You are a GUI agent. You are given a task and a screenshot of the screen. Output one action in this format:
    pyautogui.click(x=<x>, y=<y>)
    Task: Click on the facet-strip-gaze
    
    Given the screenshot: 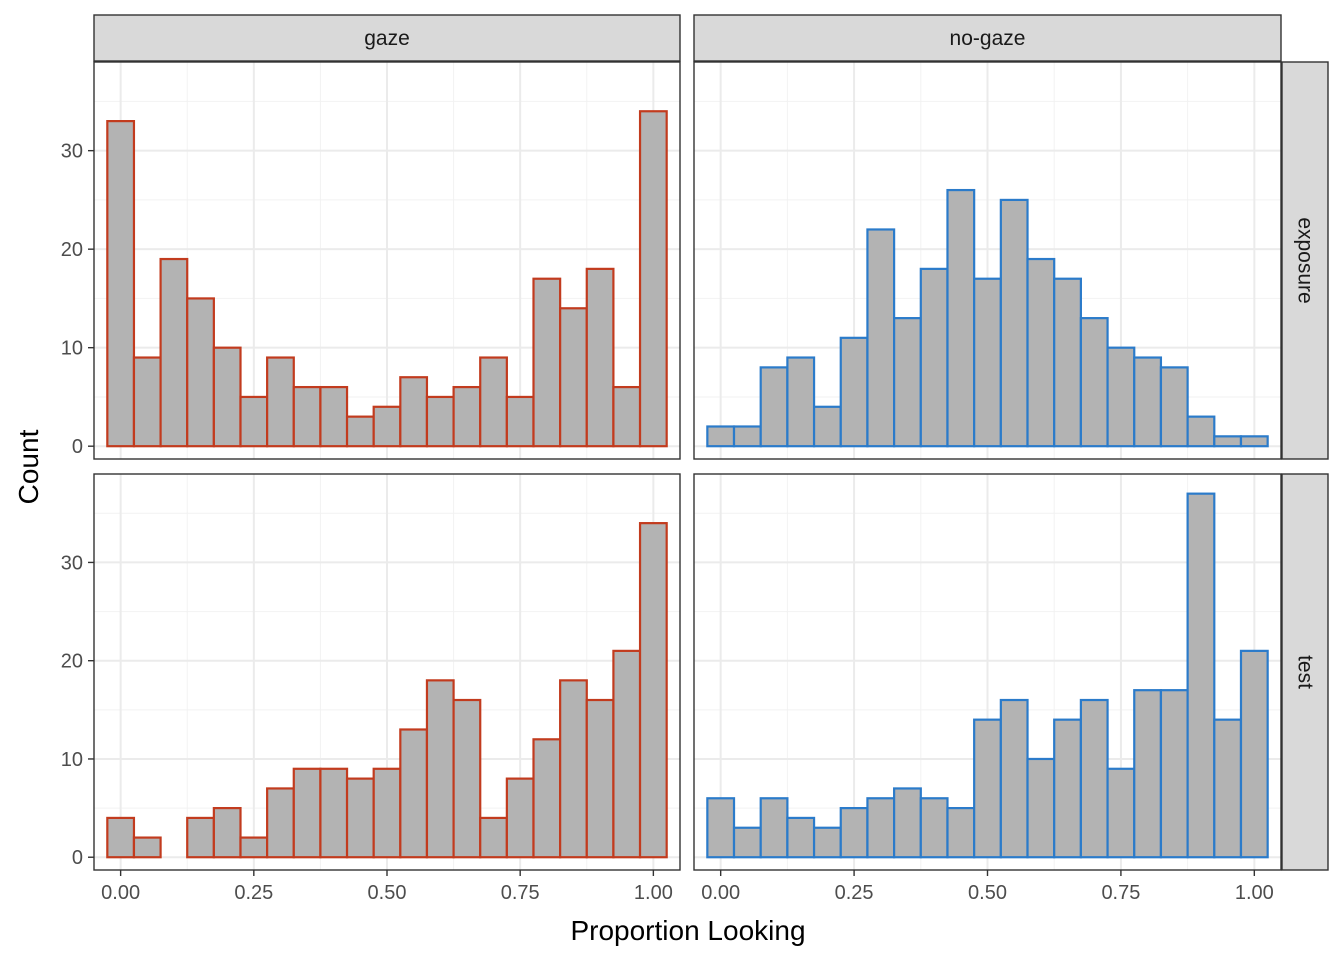 What is the action you would take?
    pyautogui.click(x=387, y=38)
    